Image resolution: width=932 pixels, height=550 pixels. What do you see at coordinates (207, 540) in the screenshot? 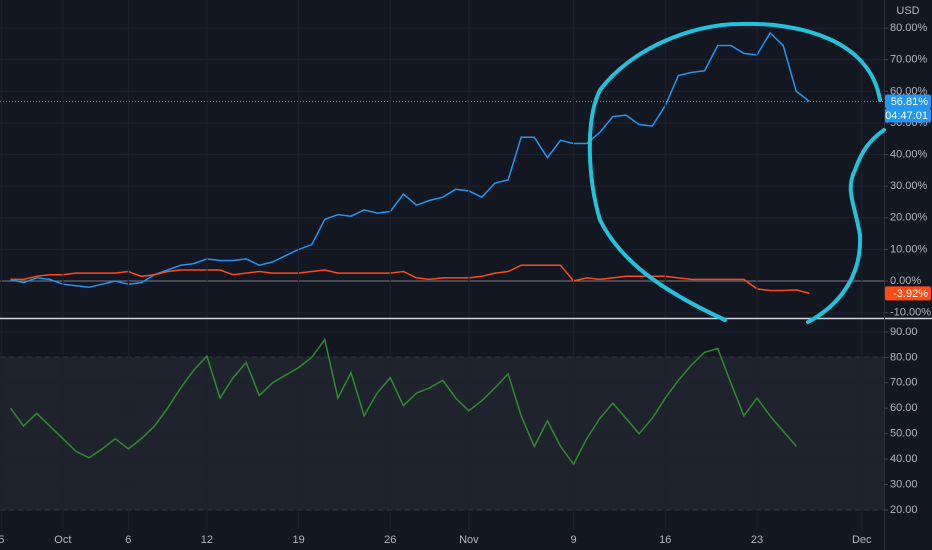
I see `x-tick-label: 12` at bounding box center [207, 540].